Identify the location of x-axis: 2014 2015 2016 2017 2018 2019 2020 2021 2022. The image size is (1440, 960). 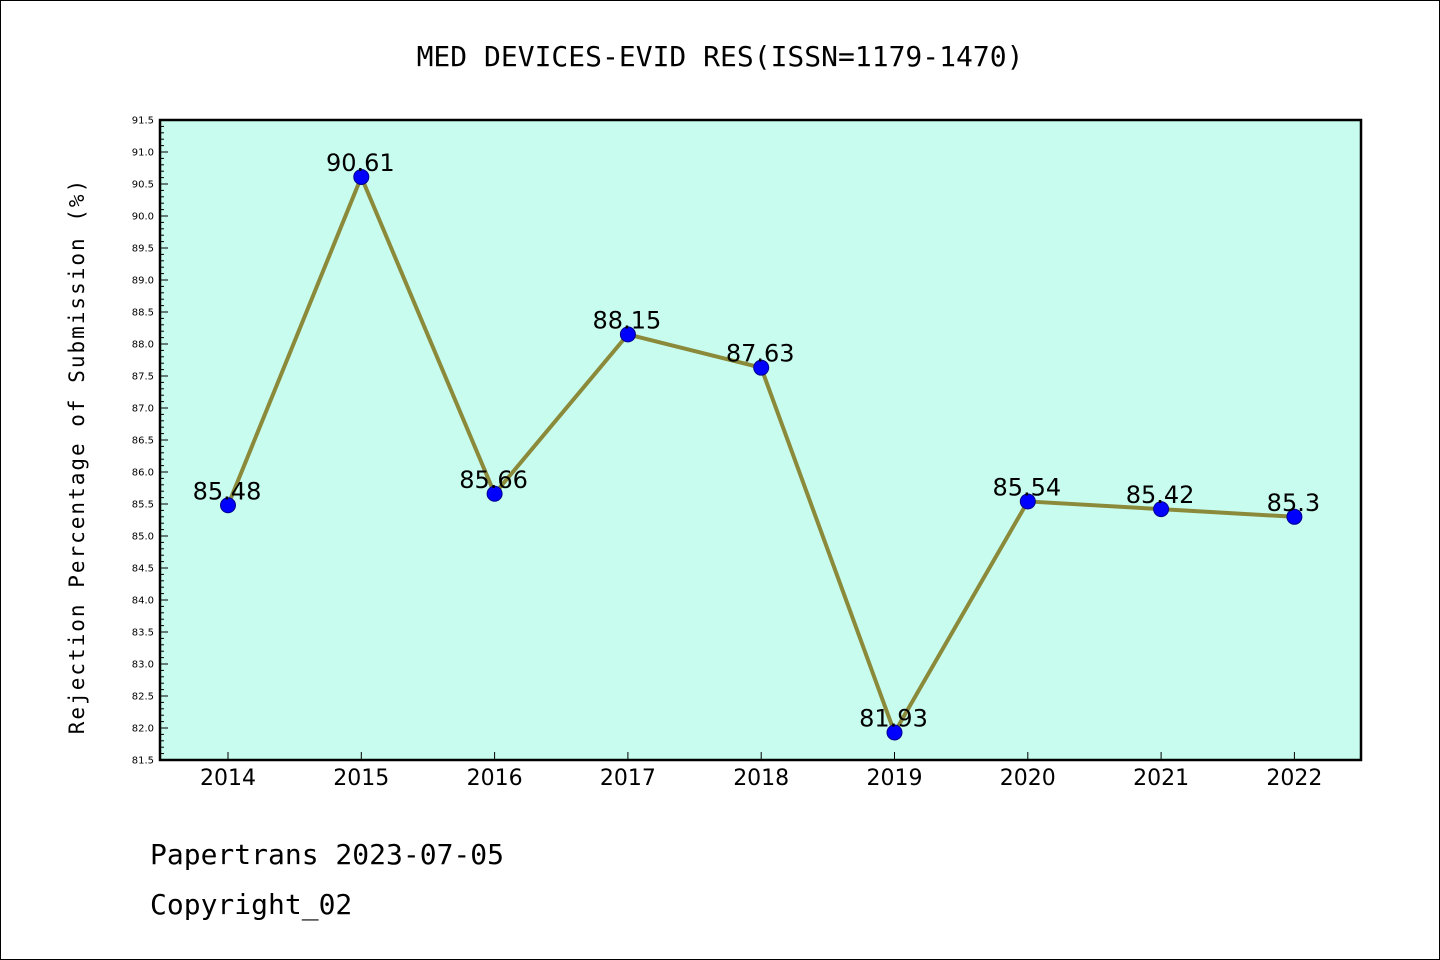
(761, 771).